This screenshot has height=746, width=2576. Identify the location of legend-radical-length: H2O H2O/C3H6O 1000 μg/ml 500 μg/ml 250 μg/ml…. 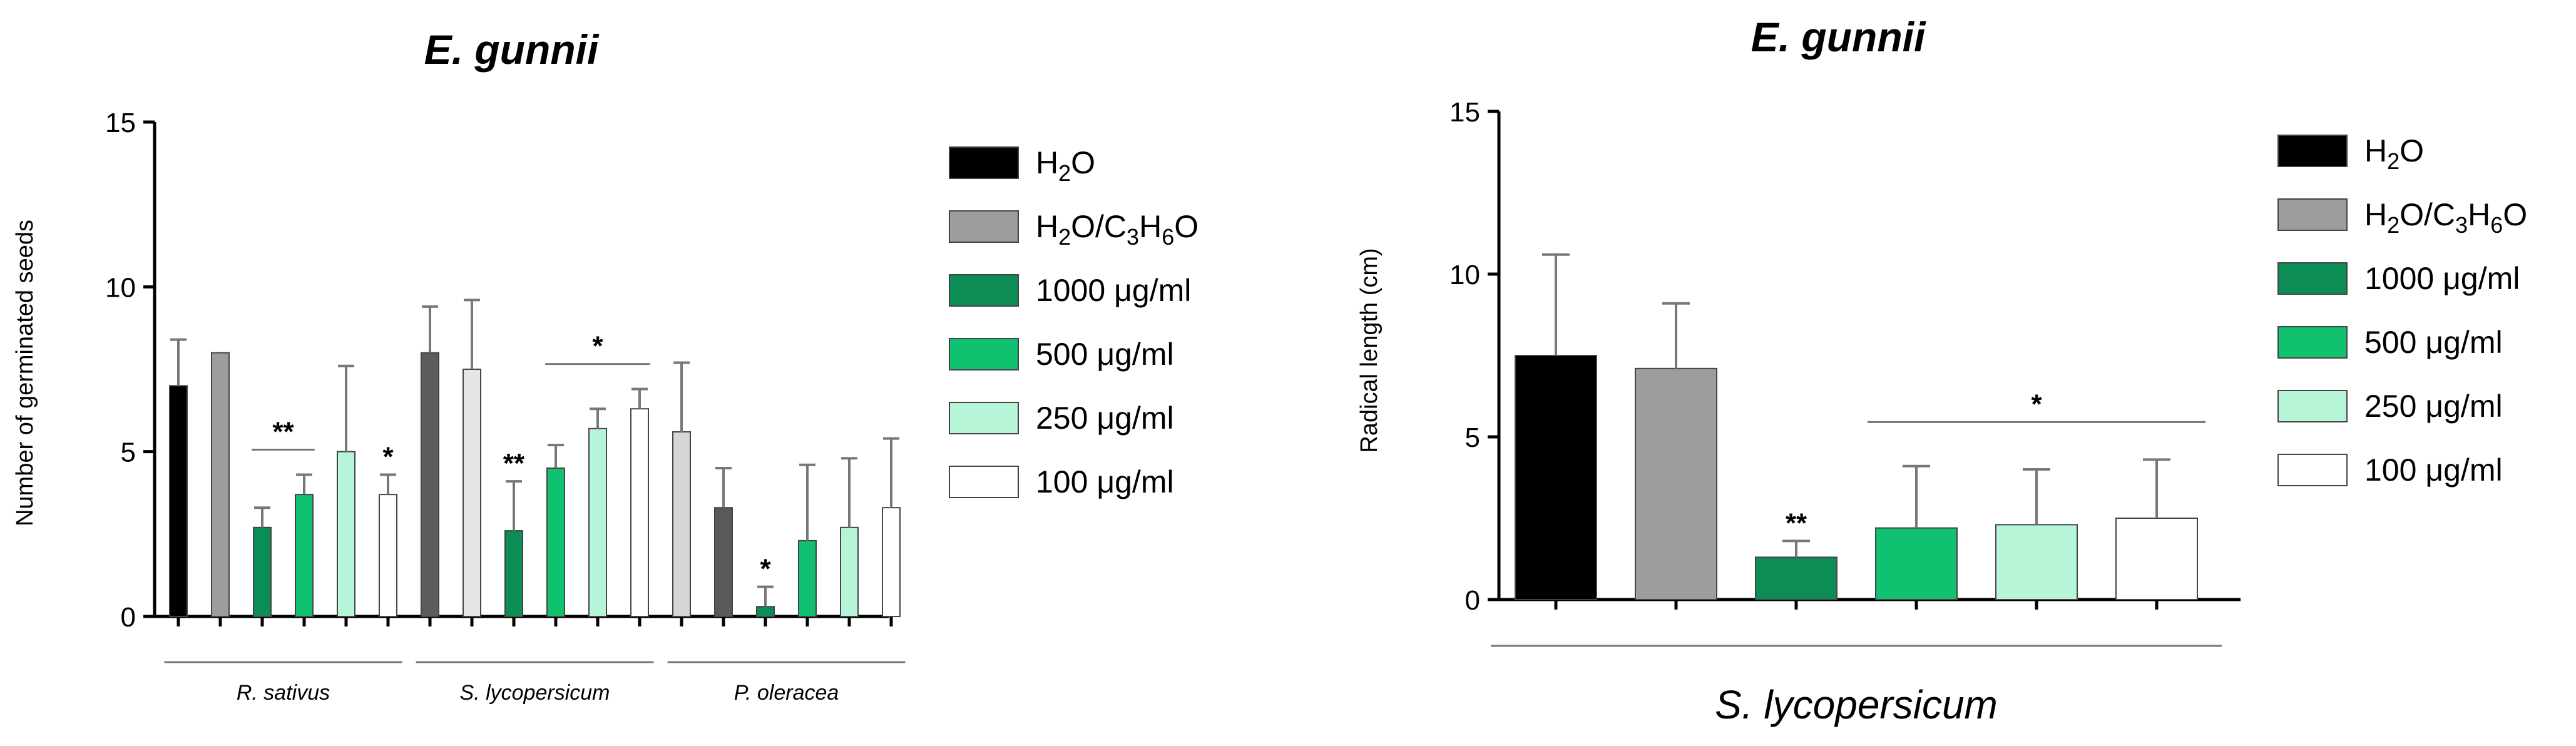
(2402, 310).